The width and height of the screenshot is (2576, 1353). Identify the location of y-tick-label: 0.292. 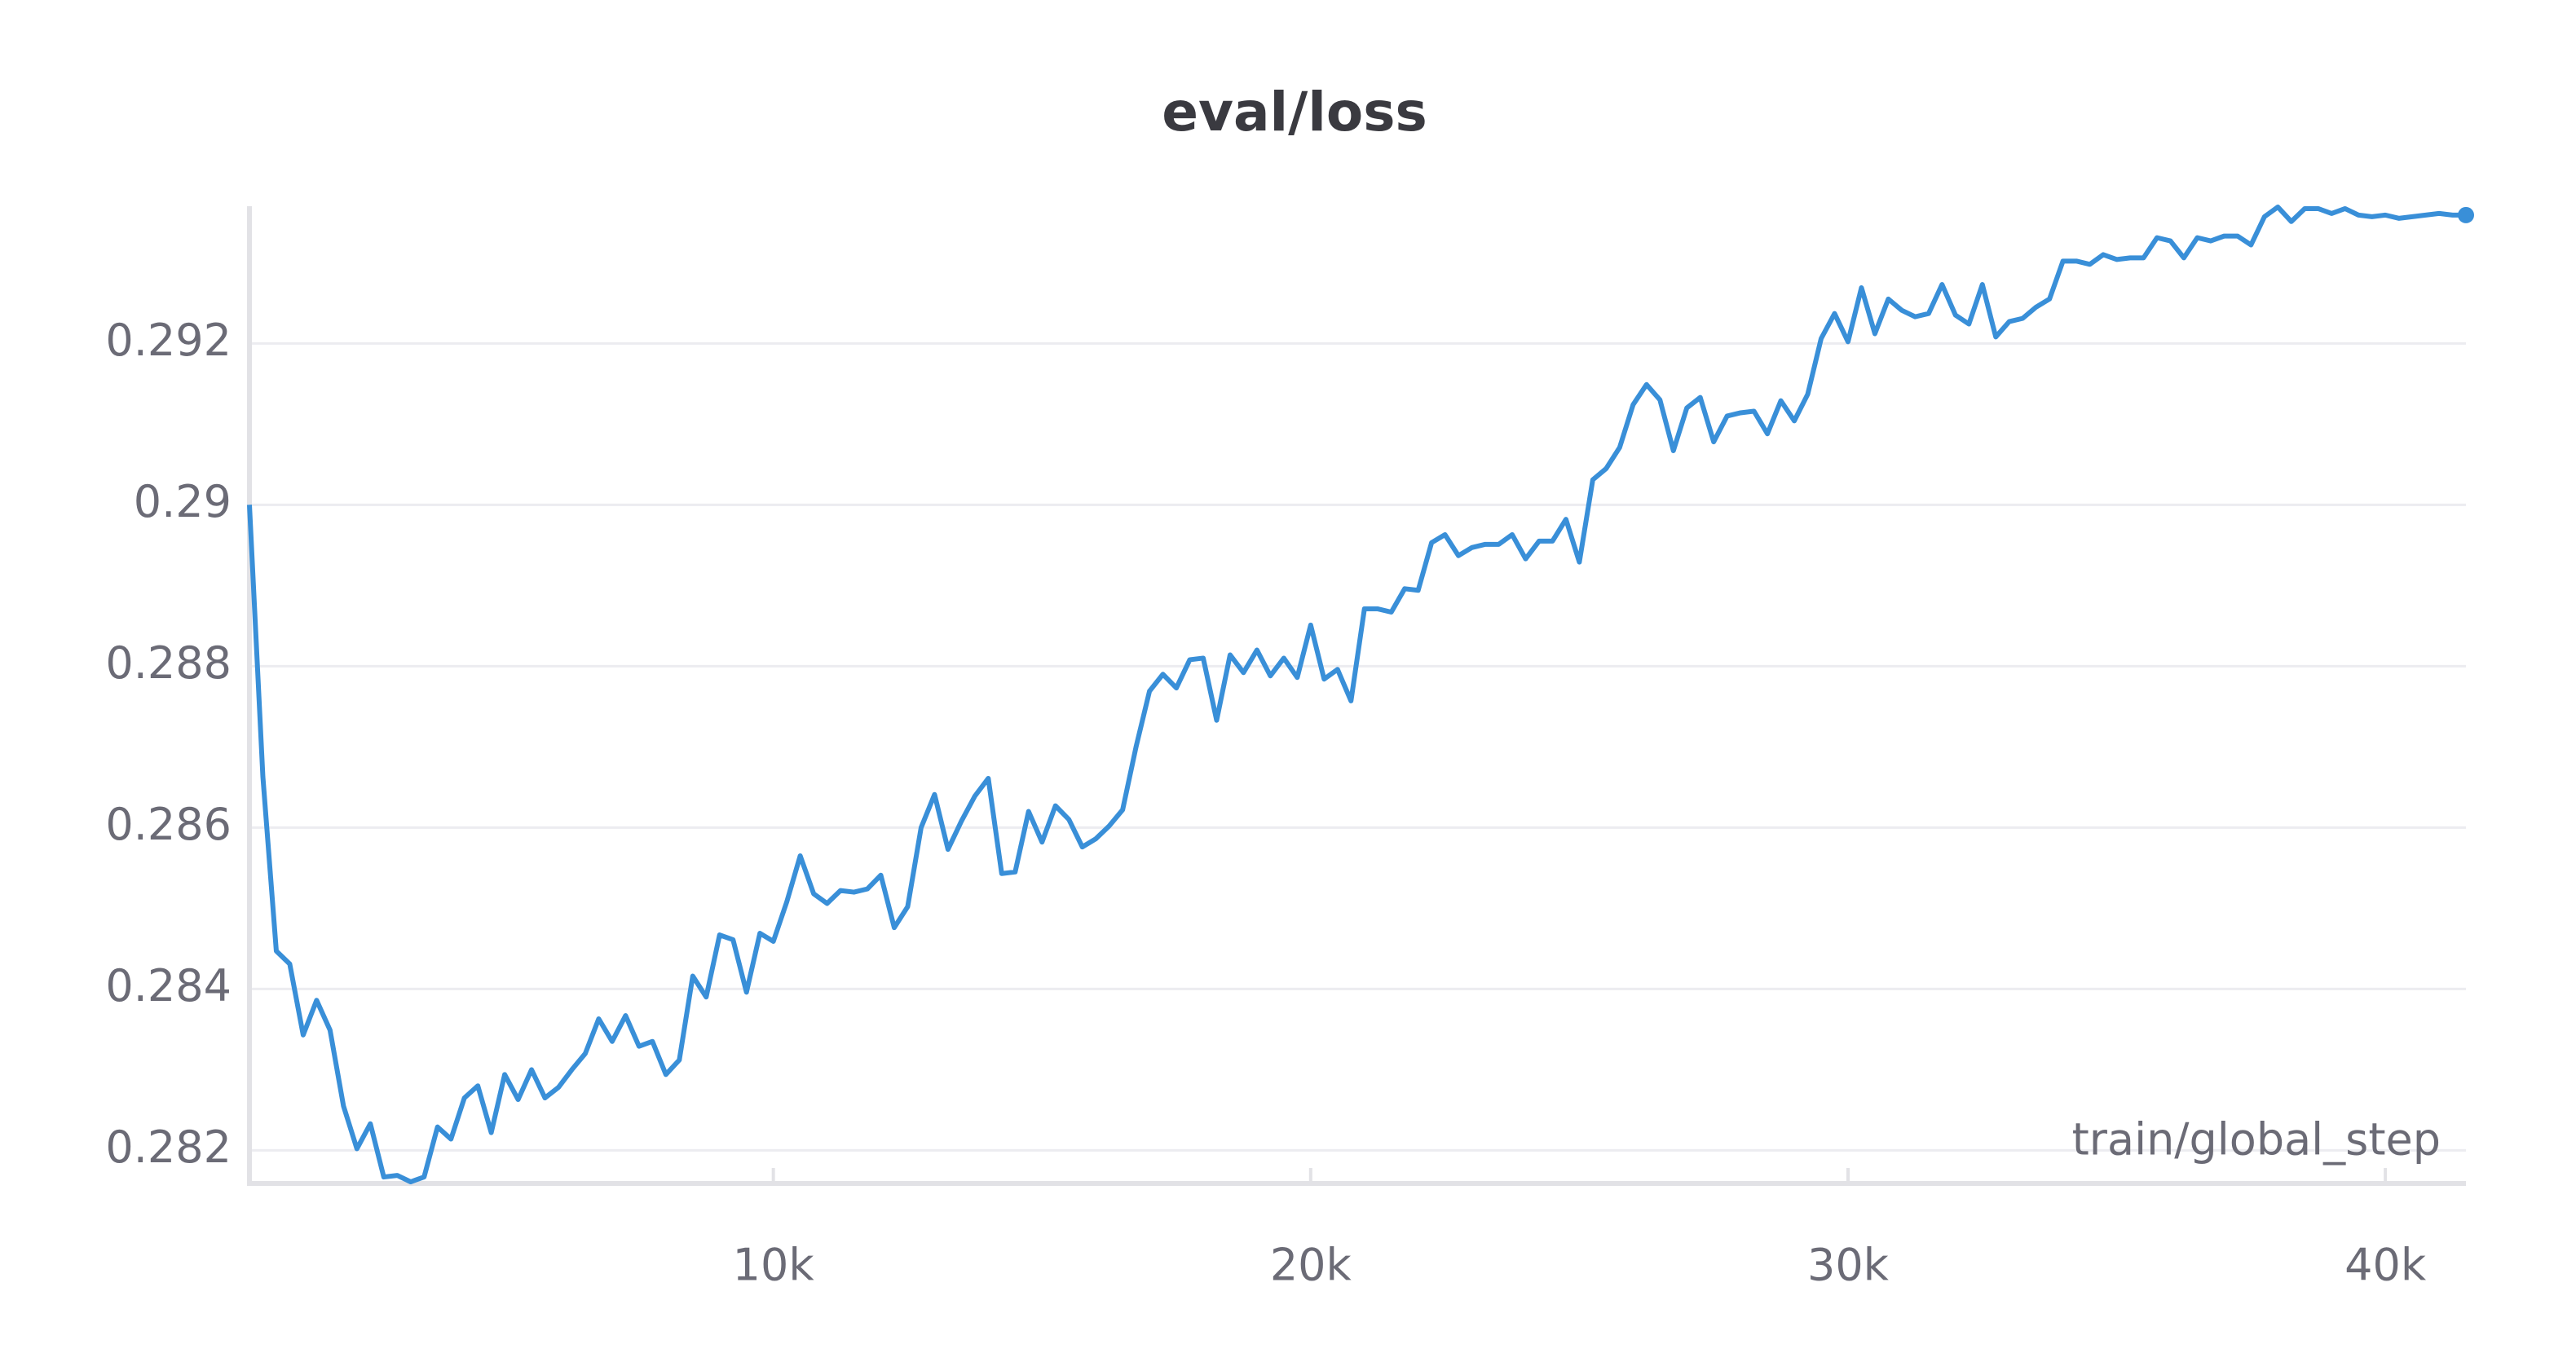
(168, 340).